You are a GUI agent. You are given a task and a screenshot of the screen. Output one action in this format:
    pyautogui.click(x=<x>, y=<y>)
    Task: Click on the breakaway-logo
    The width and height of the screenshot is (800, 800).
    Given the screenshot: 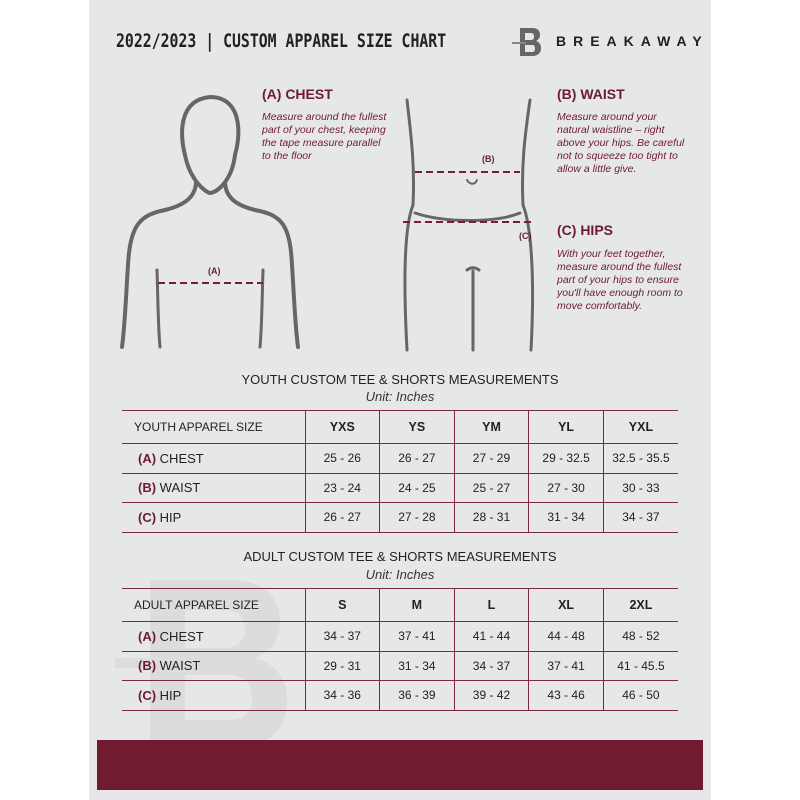 What is the action you would take?
    pyautogui.click(x=526, y=42)
    